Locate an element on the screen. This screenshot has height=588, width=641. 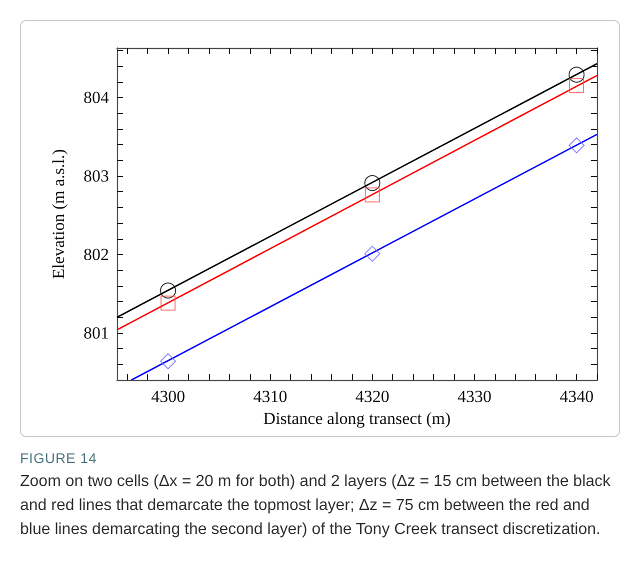
y-tick-label: 801 is located at coordinates (96, 332).